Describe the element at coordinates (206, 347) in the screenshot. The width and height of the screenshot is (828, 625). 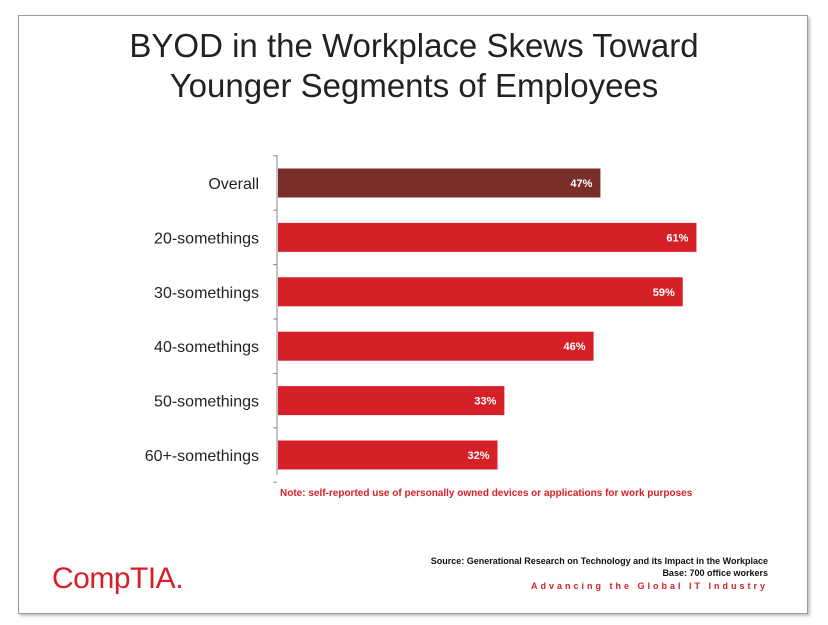
I see `category-label: 40-somethings` at that location.